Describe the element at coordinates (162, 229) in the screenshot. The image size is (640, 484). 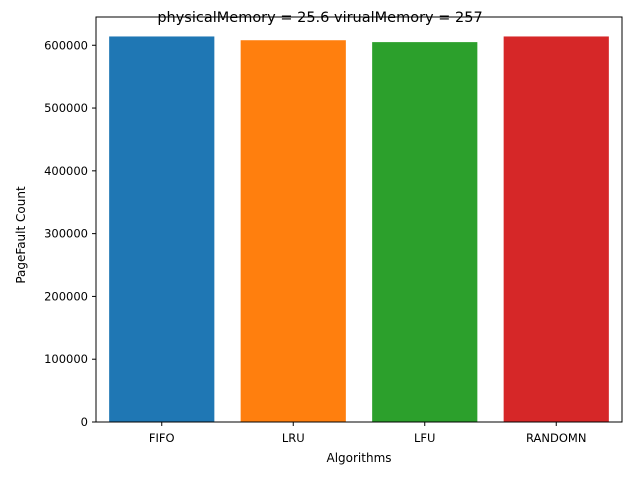
I see `bar-fifo` at that location.